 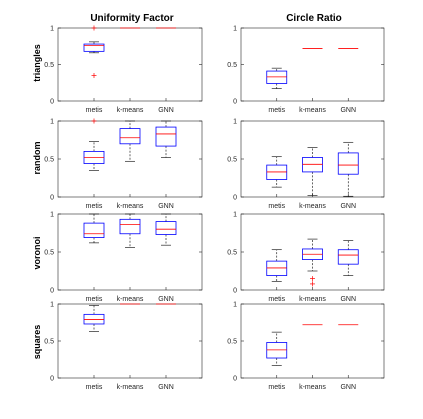 I want to click on column-title-uniformity-factor: Uniformity Factor, so click(x=132, y=18).